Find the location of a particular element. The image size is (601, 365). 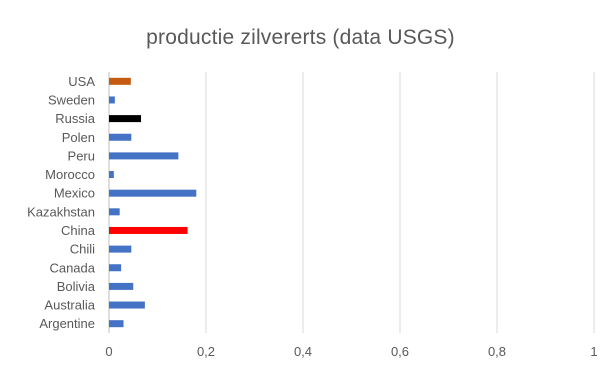

bar-china is located at coordinates (148, 230).